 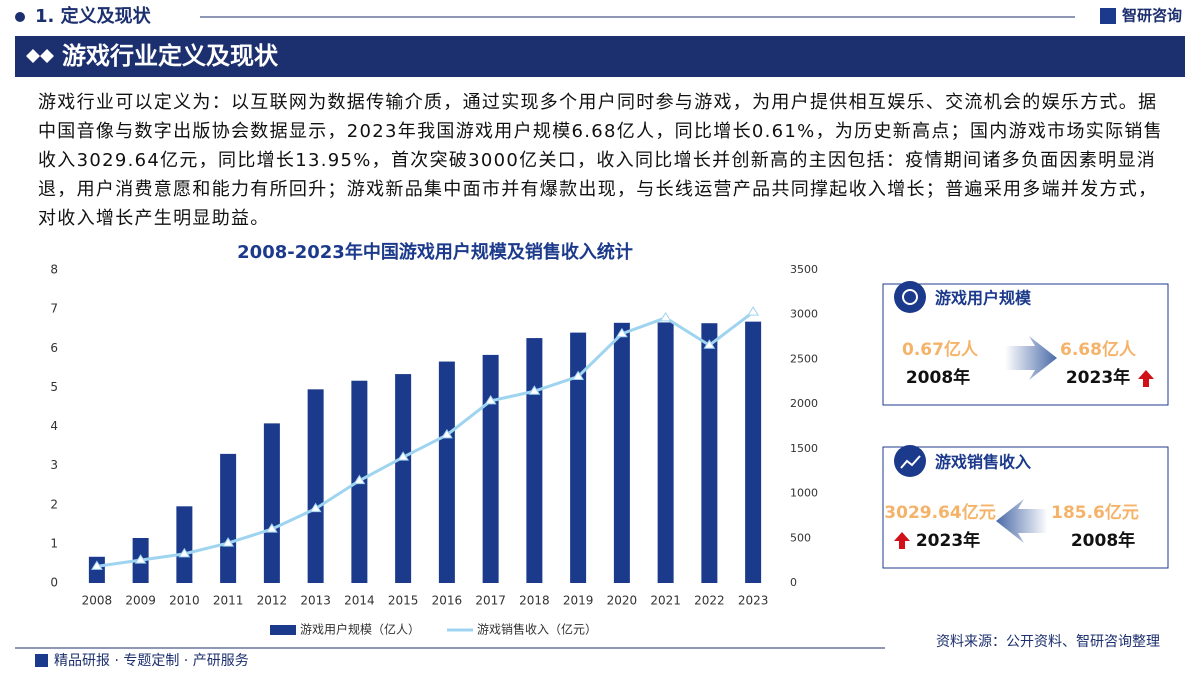 I want to click on y2-tick-label: 1500, so click(x=804, y=448).